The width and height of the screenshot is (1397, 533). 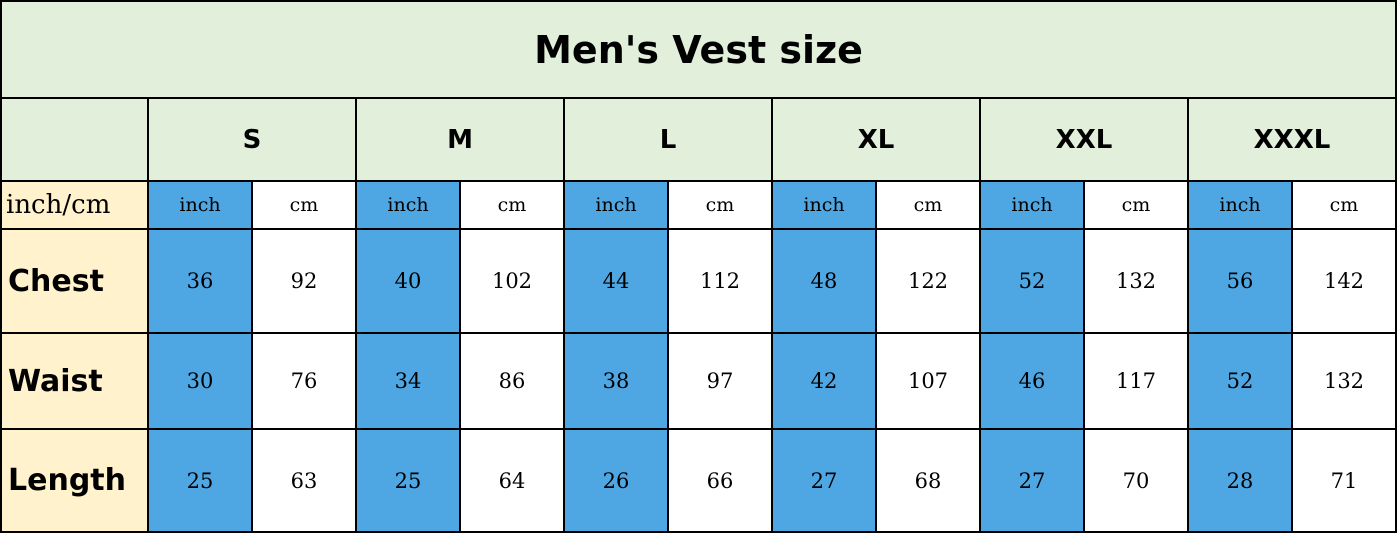 I want to click on measure-cell: 102, so click(x=512, y=281).